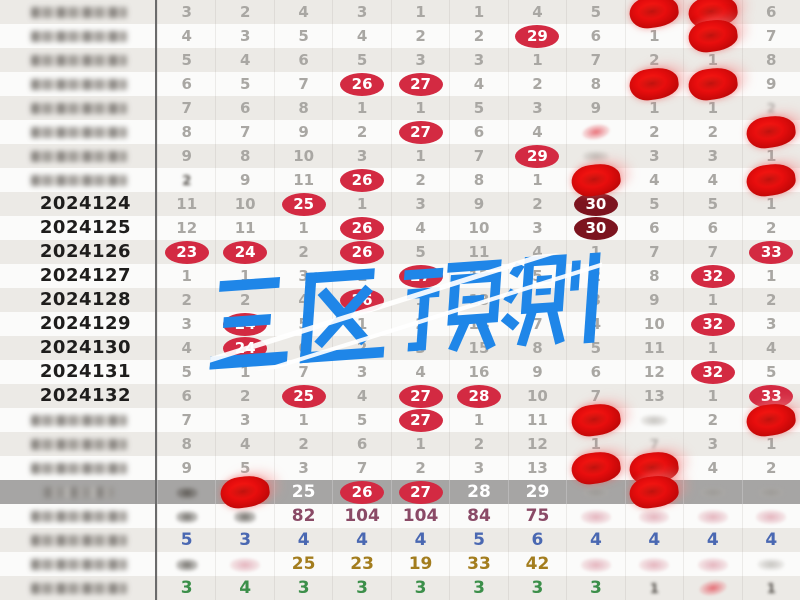 This screenshot has width=800, height=600. Describe the element at coordinates (537, 492) in the screenshot. I see `header-number: 29` at that location.